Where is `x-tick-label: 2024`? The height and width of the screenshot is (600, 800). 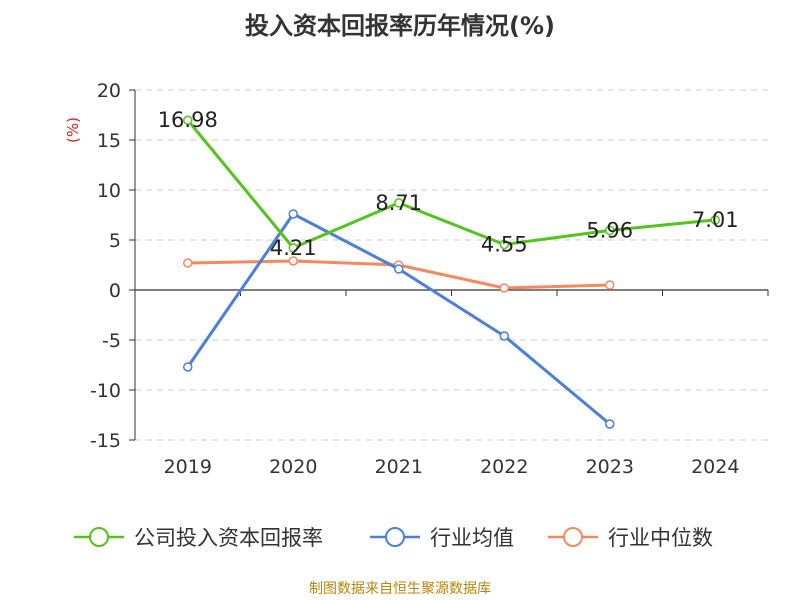 x-tick-label: 2024 is located at coordinates (715, 467).